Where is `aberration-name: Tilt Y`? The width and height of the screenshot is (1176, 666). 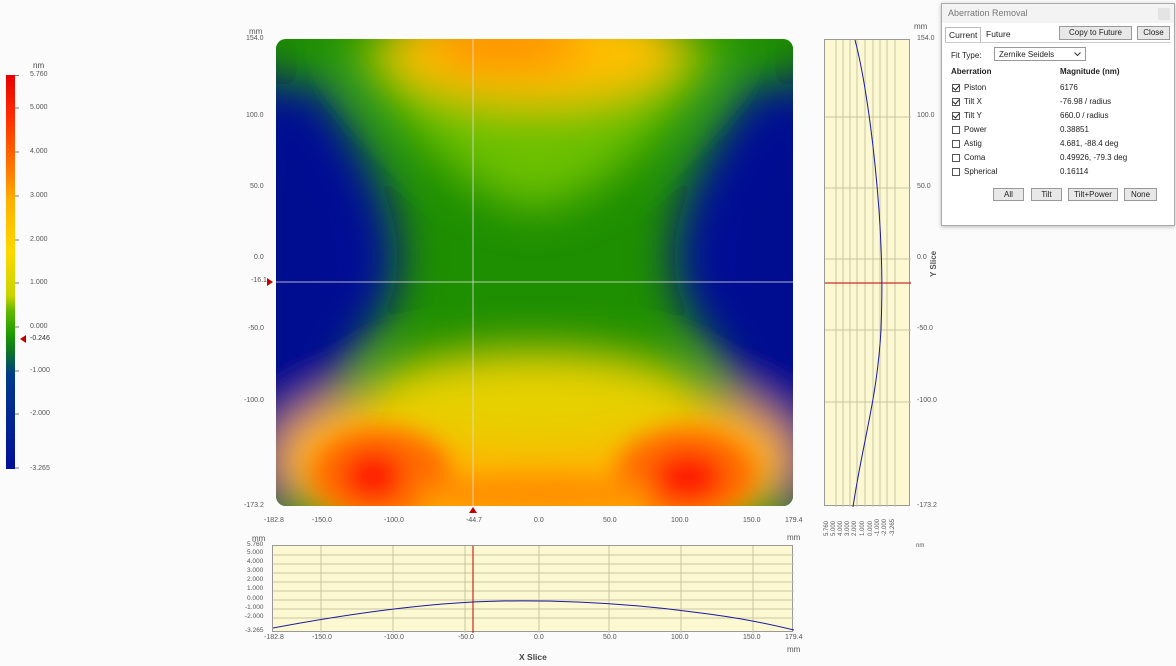 aberration-name: Tilt Y is located at coordinates (973, 115).